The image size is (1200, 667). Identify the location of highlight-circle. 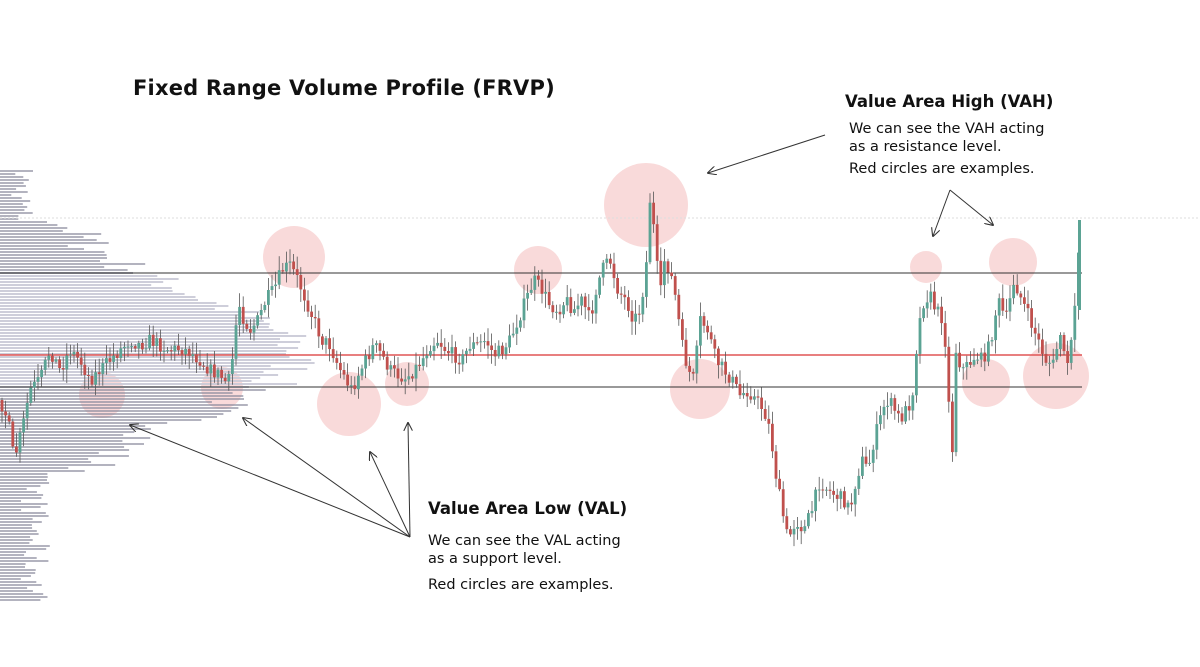
(700, 389).